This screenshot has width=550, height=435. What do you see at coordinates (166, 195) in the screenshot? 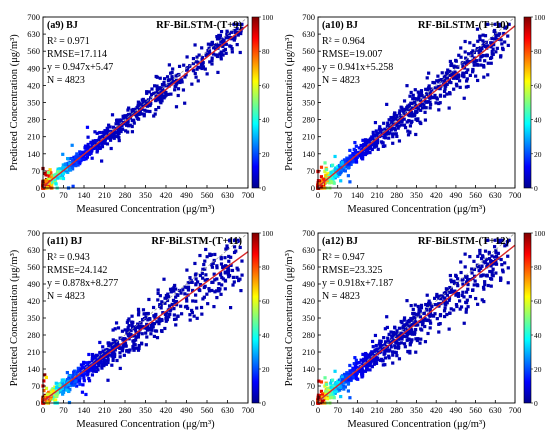
I see `x-tick-label: 420` at bounding box center [166, 195].